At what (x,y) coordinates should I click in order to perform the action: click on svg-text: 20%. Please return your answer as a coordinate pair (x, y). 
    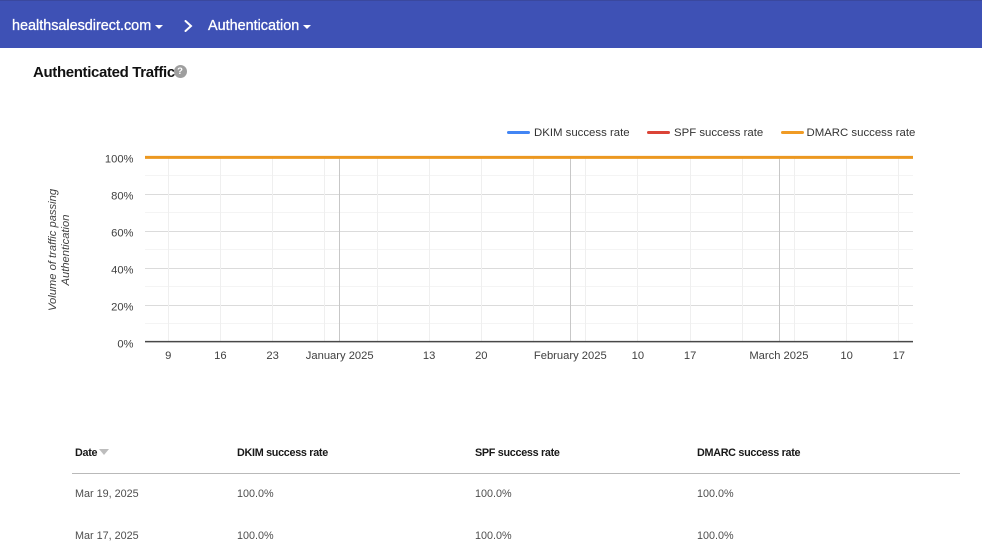
    Looking at the image, I should click on (122, 307).